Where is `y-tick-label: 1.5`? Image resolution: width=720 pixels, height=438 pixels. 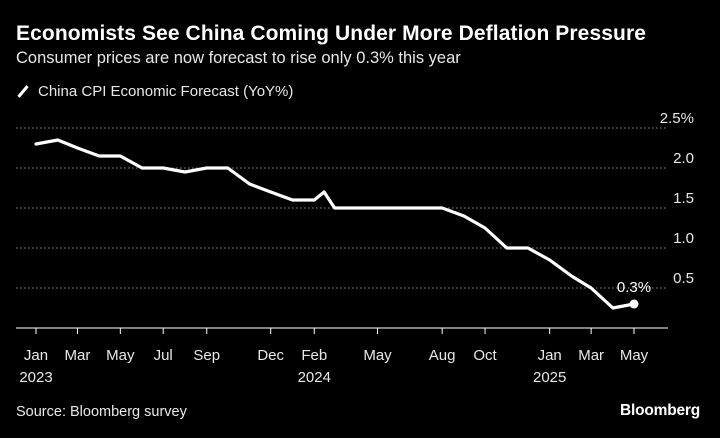 y-tick-label: 1.5 is located at coordinates (683, 198).